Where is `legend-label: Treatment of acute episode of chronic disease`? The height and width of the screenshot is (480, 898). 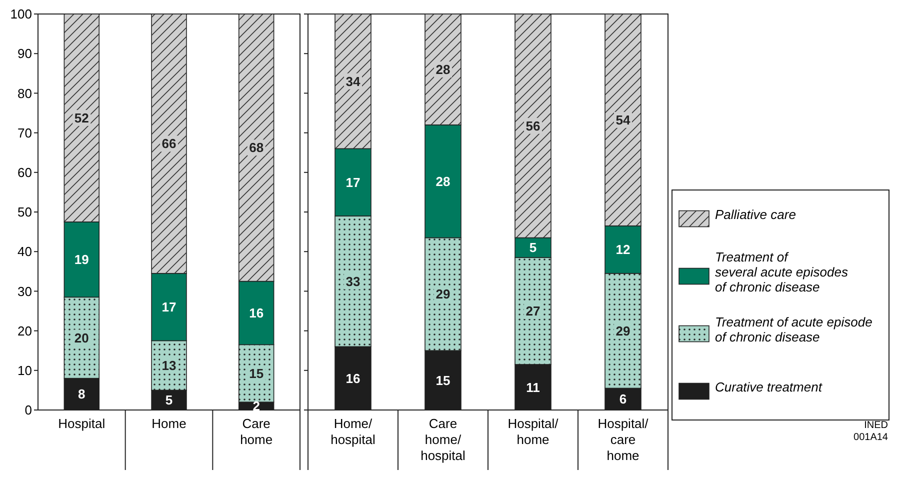 legend-label: Treatment of acute episode of chronic disease is located at coordinates (793, 329).